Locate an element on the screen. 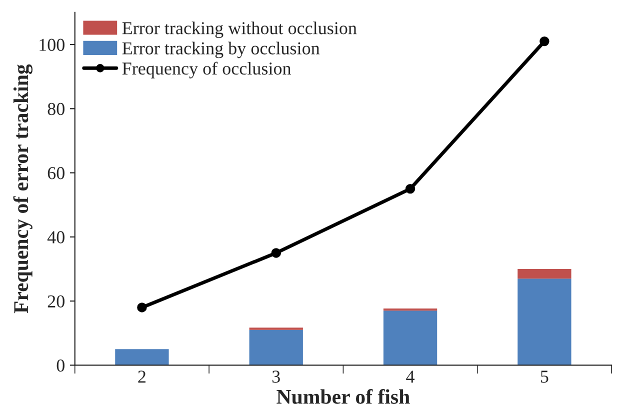 This screenshot has height=415, width=624. y-tick-label: 0 is located at coordinates (60, 365).